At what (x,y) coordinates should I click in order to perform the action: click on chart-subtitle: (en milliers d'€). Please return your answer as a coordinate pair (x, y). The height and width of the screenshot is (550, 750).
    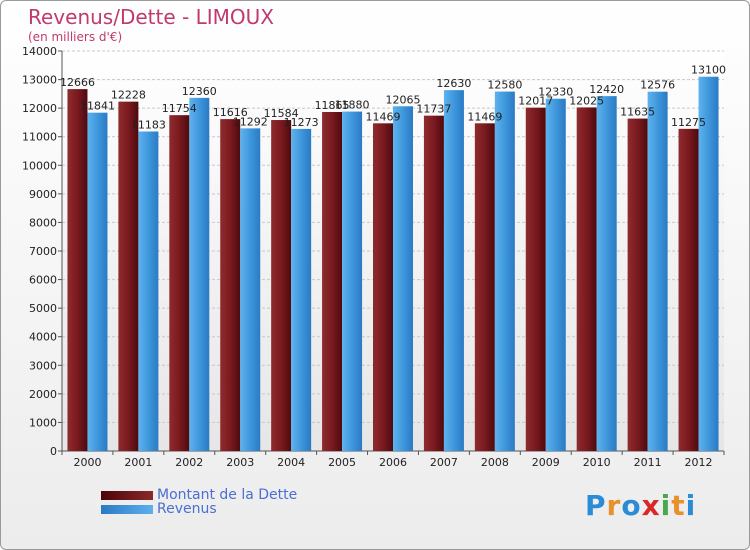
    Looking at the image, I should click on (75, 37).